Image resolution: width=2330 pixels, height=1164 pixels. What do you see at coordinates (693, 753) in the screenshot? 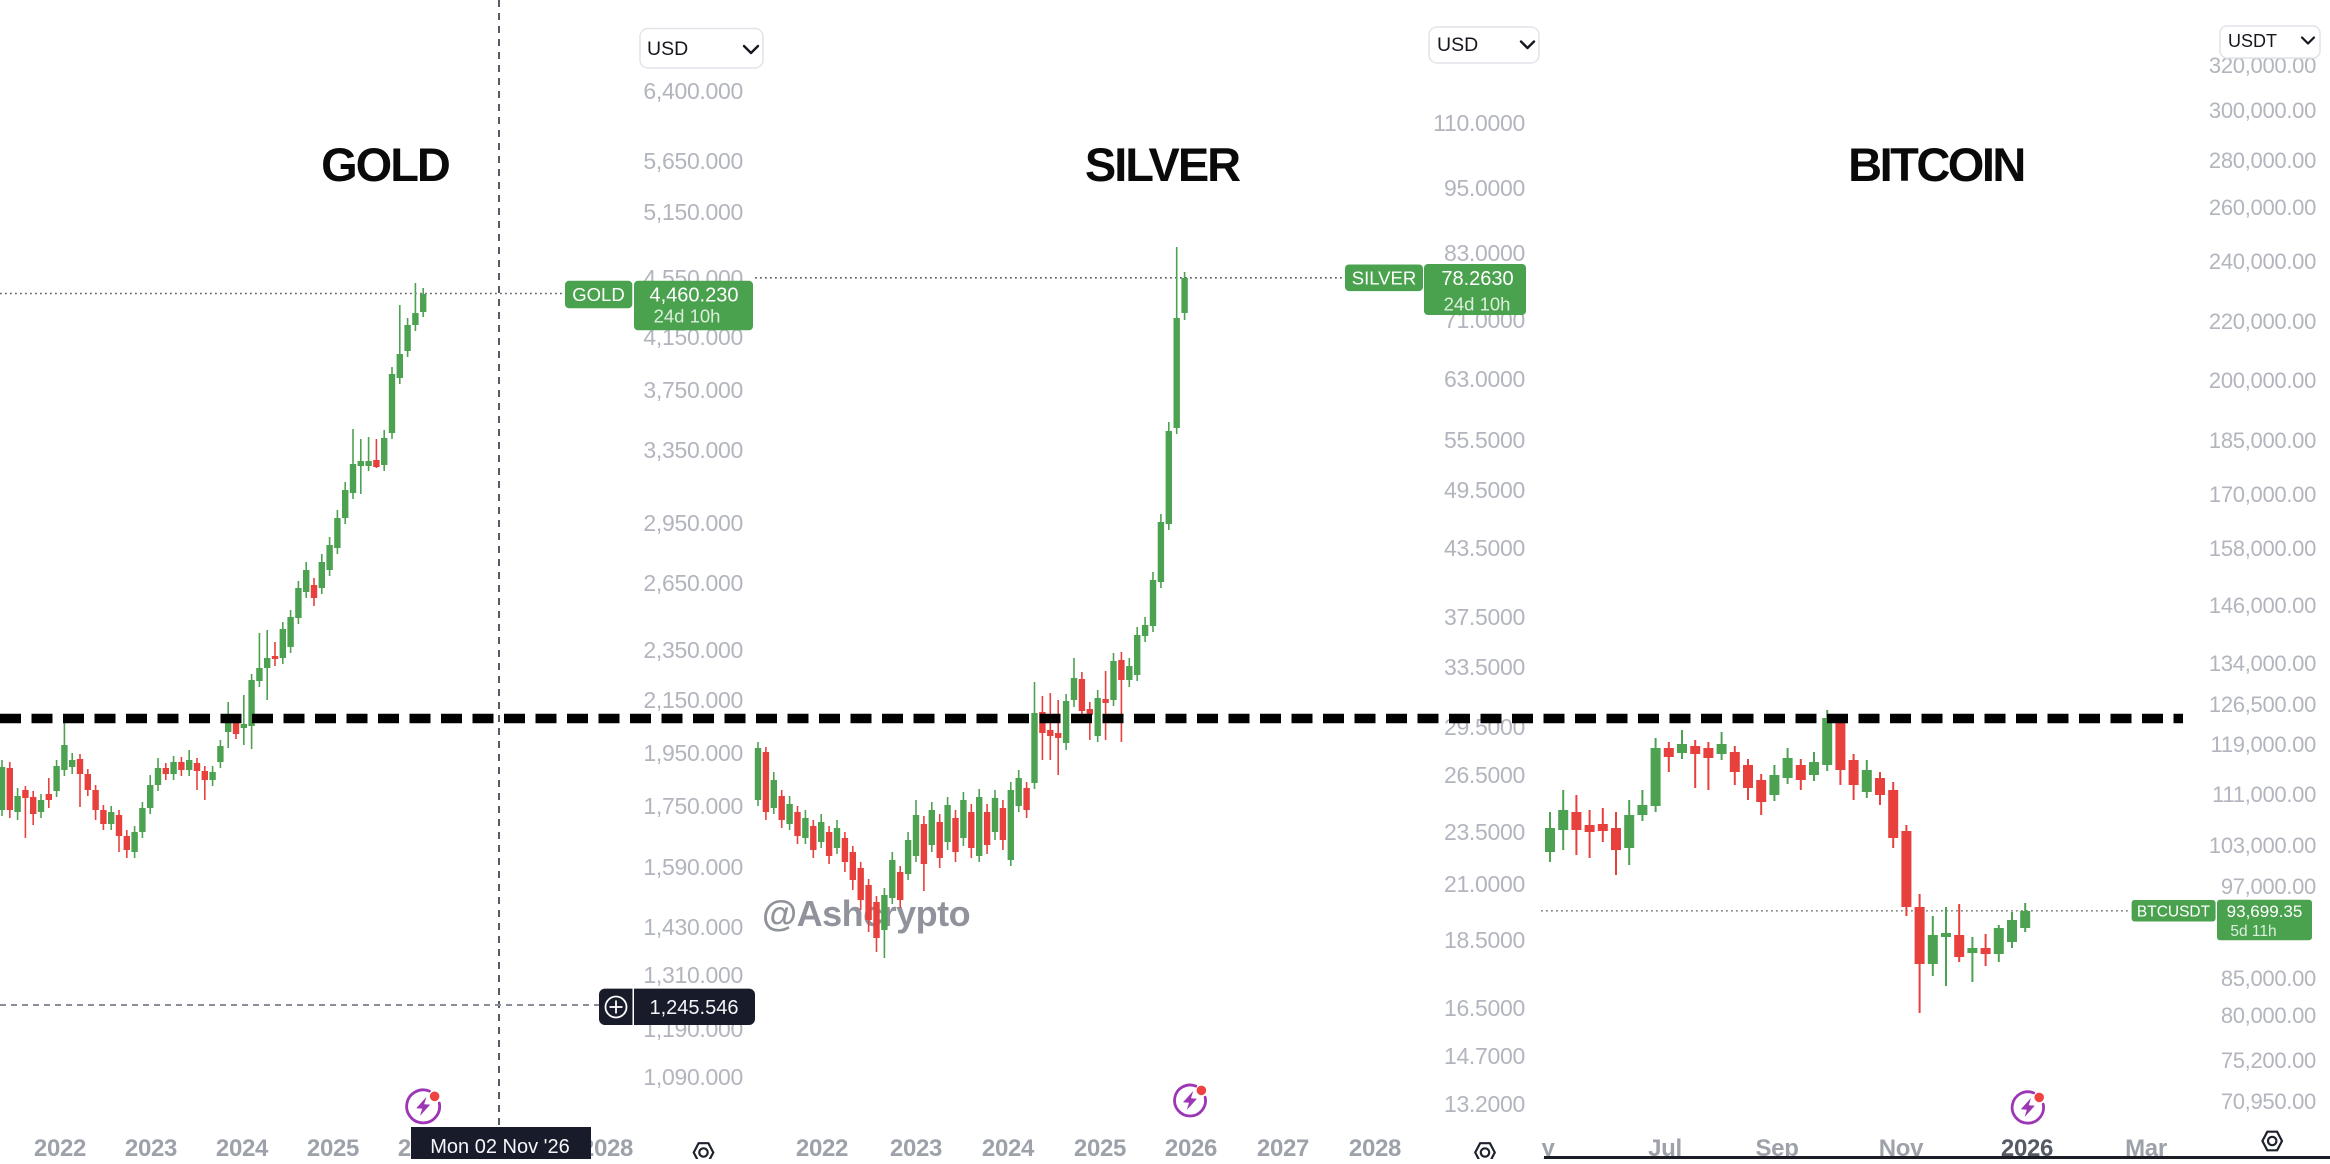
I see `svg-text: 1,950.000` at bounding box center [693, 753].